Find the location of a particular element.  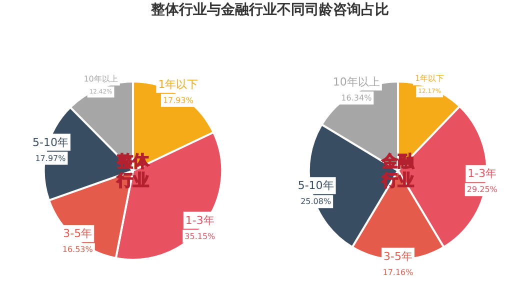

data-label: 17.97% is located at coordinates (50, 158).